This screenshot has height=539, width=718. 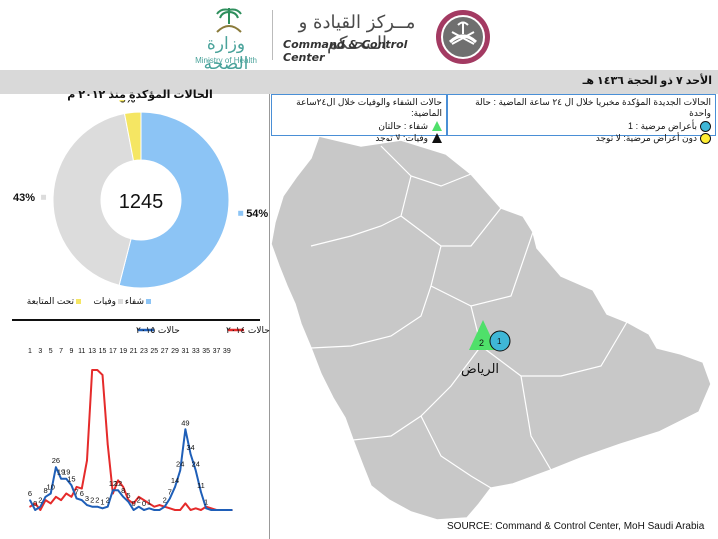 I want to click on legend-label-recovered: شفاء, so click(x=134, y=301).